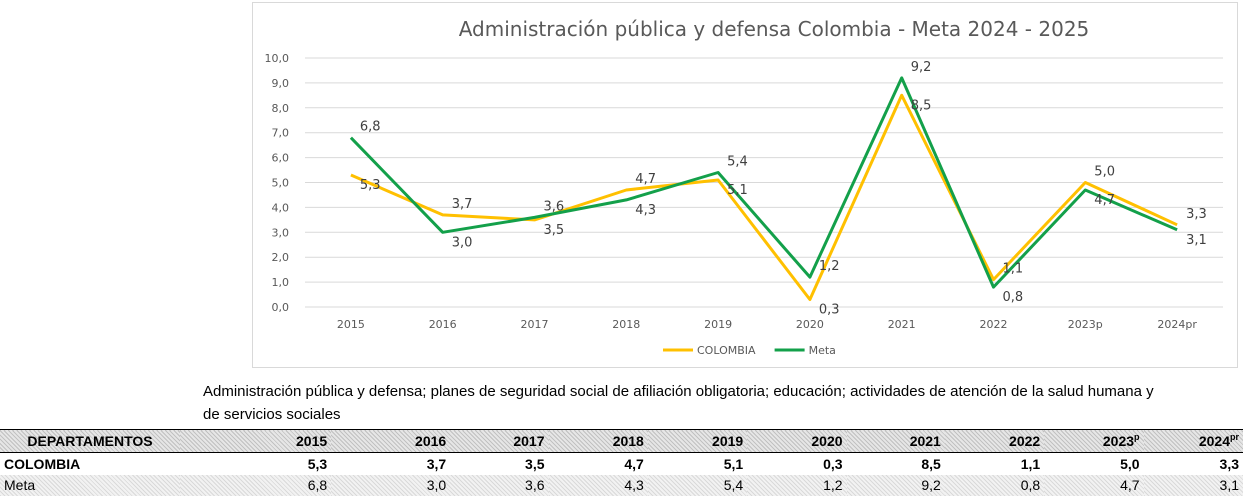  I want to click on x-tick-label: 2021, so click(902, 324).